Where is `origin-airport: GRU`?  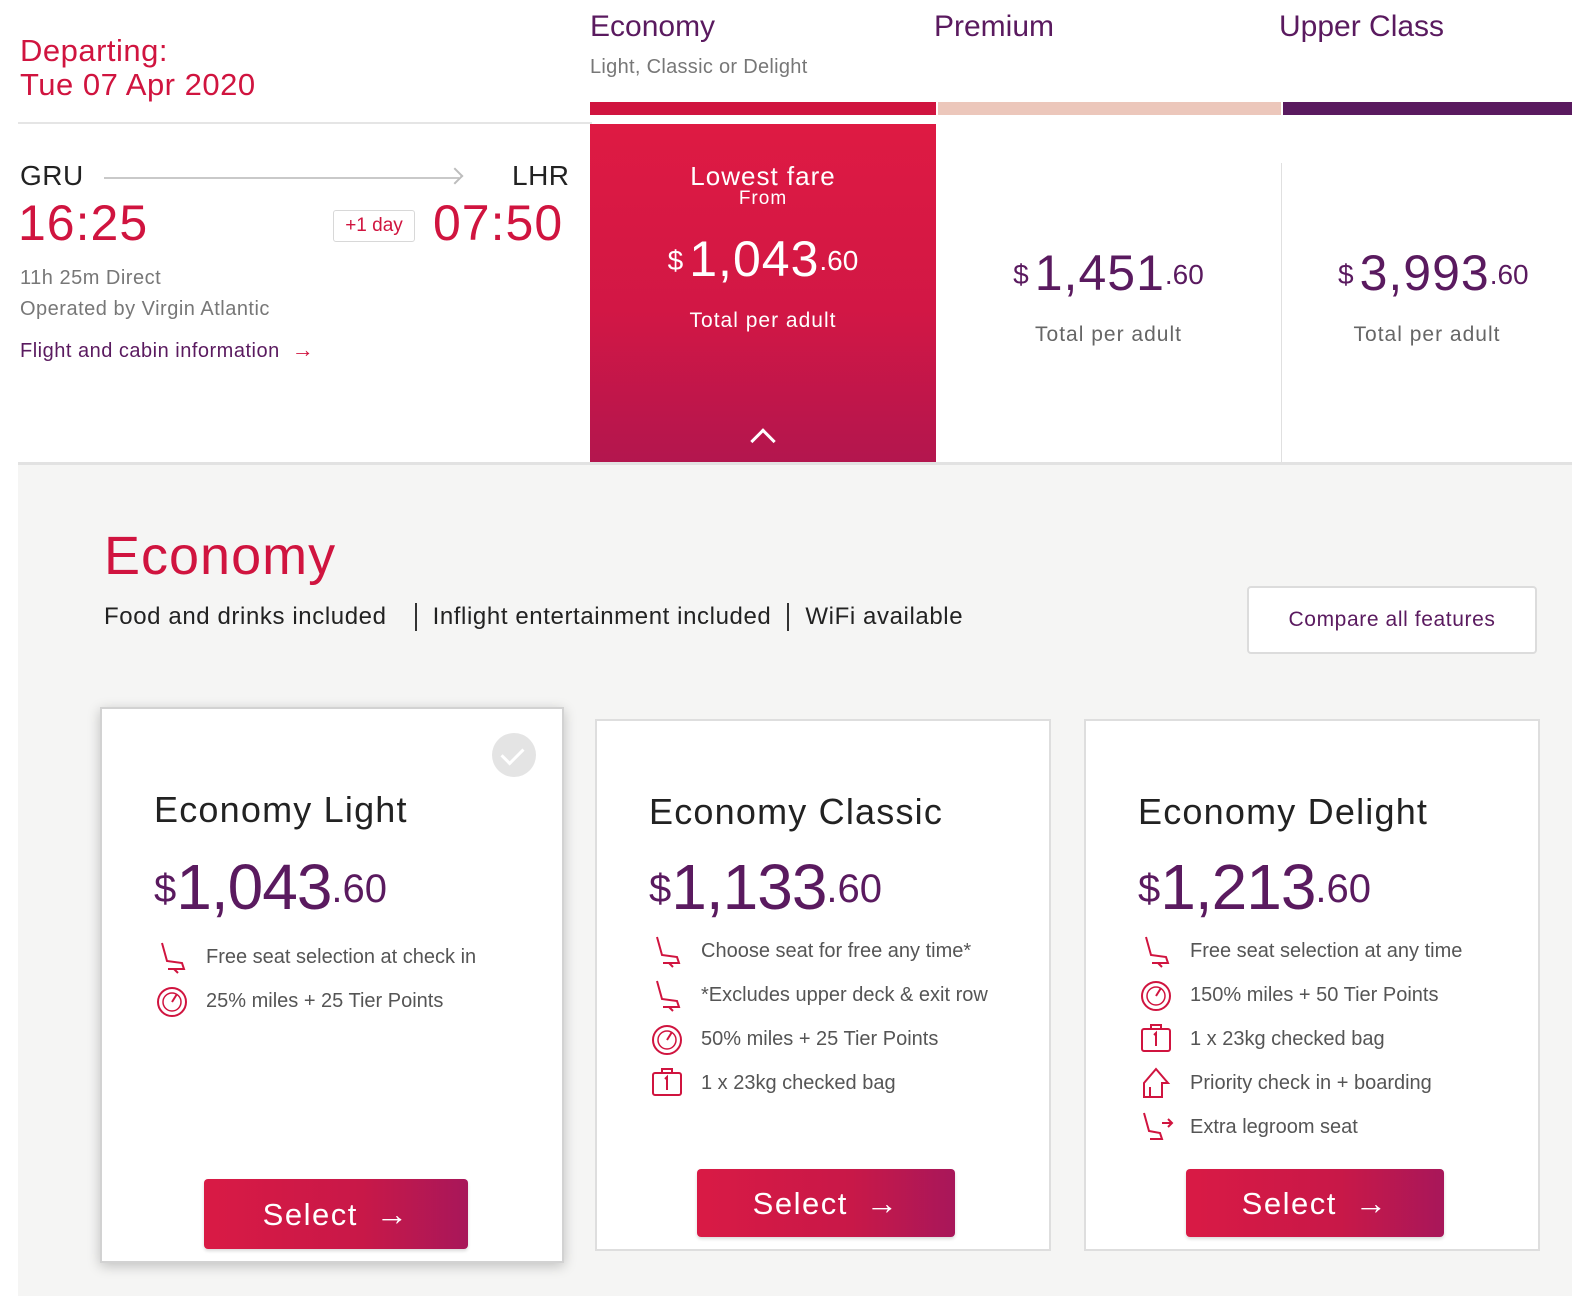
origin-airport: GRU is located at coordinates (52, 175).